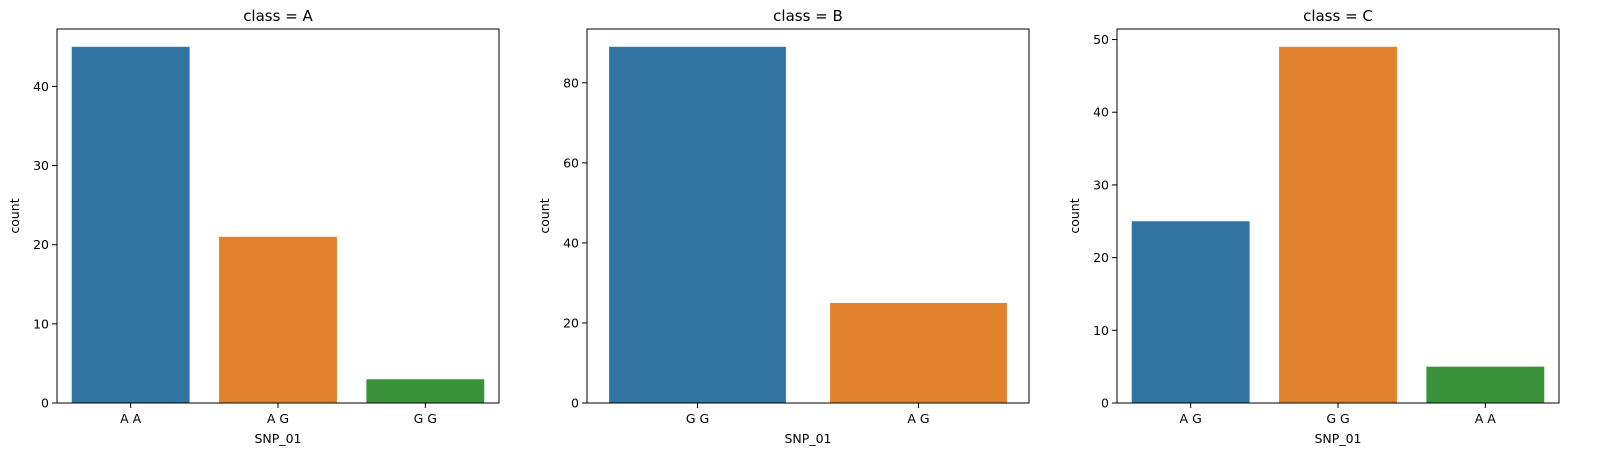 The image size is (1617, 468). I want to click on subplot-title: class = C, so click(1338, 16).